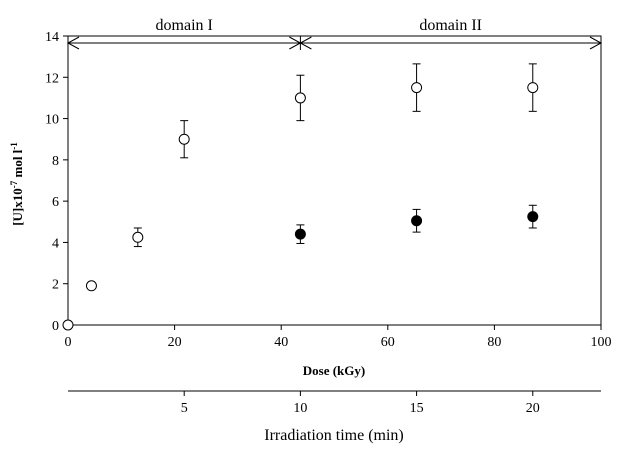 The height and width of the screenshot is (450, 617). I want to click on secondary-time-axis: 5 10 15 20, so click(334, 403).